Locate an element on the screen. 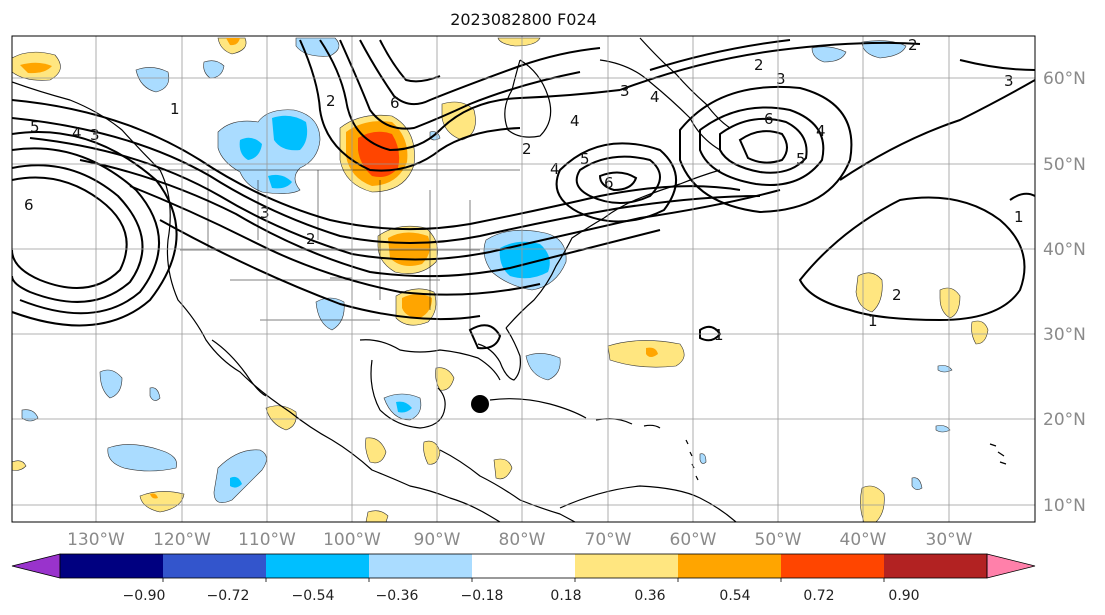 The width and height of the screenshot is (1105, 615). lat-label: 20°N is located at coordinates (1064, 420).